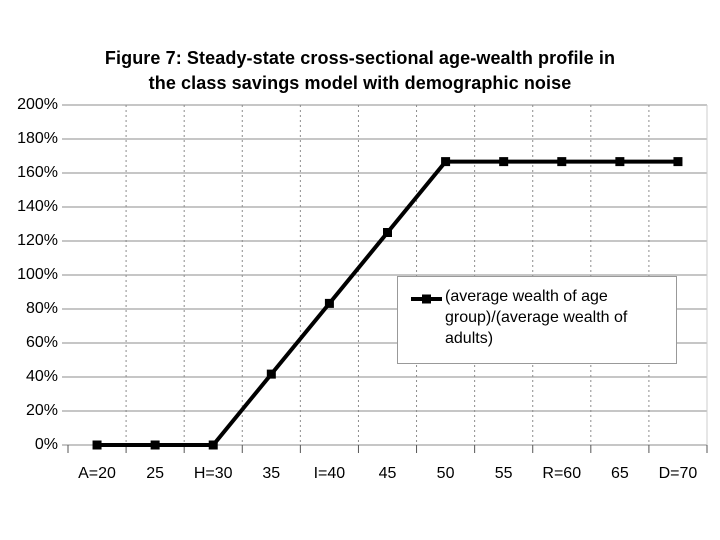  Describe the element at coordinates (37, 172) in the screenshot. I see `y-tick-label: 160%` at that location.